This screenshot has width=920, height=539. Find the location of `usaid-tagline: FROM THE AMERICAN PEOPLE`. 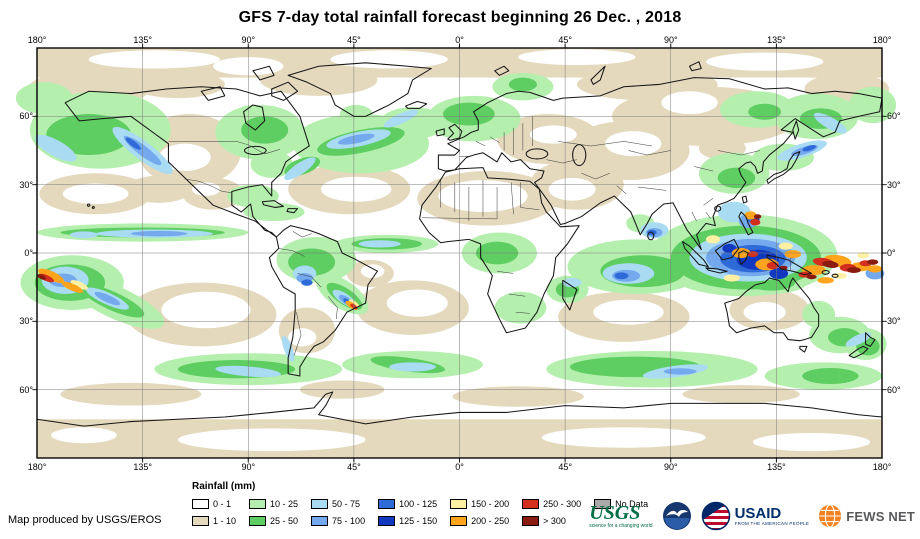

usaid-tagline: FROM THE AMERICAN PEOPLE is located at coordinates (772, 523).